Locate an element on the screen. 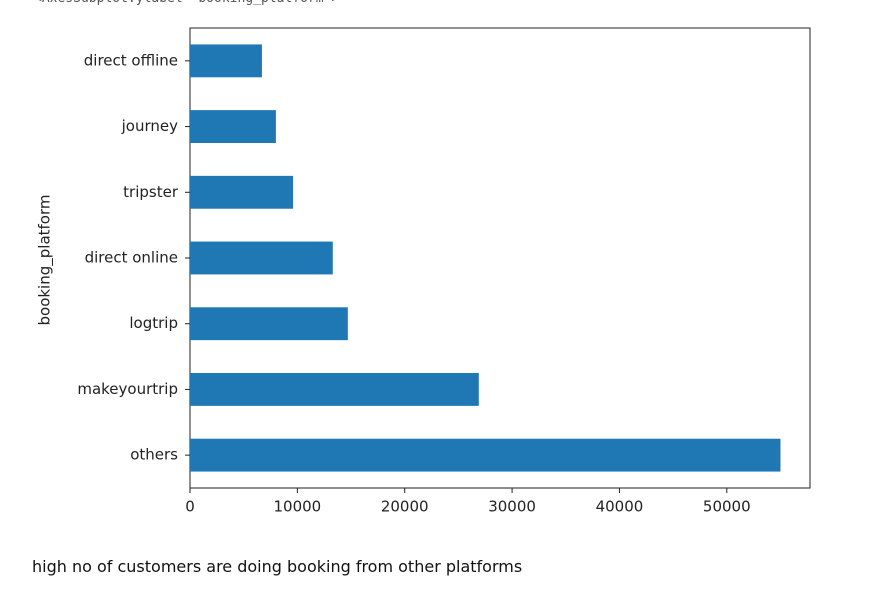  y-tick-label: others is located at coordinates (154, 455).